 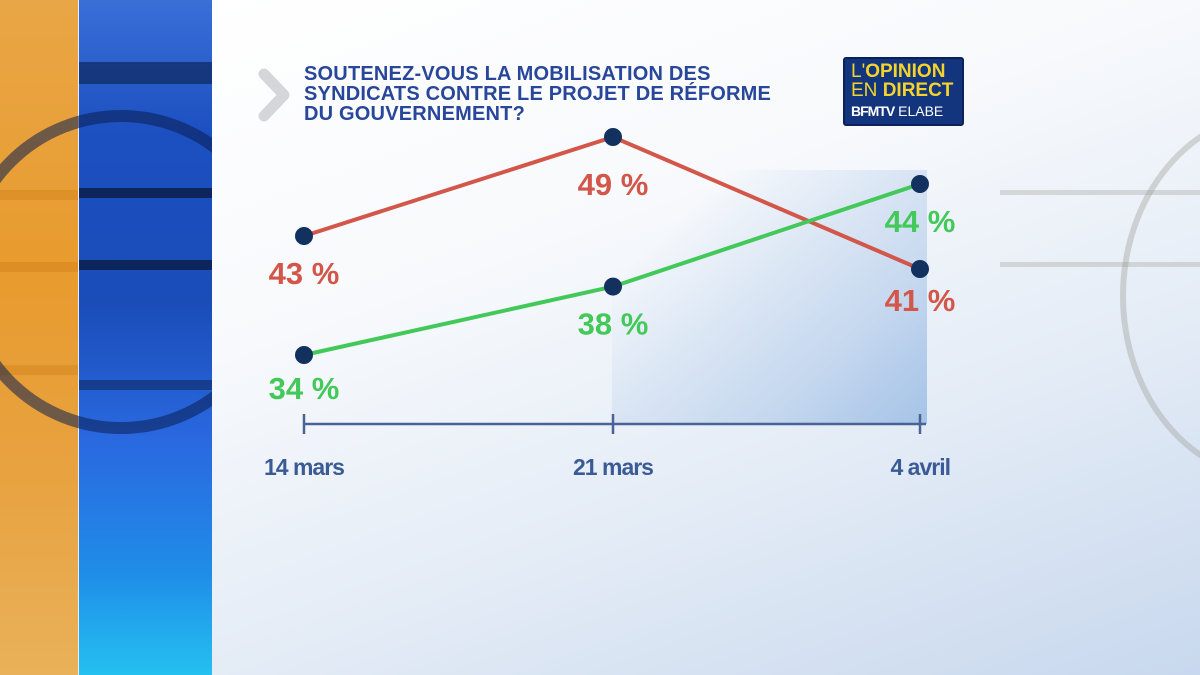 I want to click on logo-text: EN, so click(x=867, y=90).